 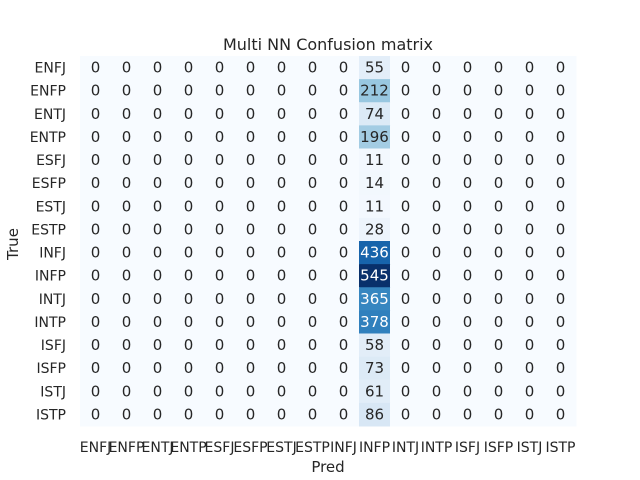 What do you see at coordinates (52, 254) in the screenshot?
I see `y-tick-label: INFJ` at bounding box center [52, 254].